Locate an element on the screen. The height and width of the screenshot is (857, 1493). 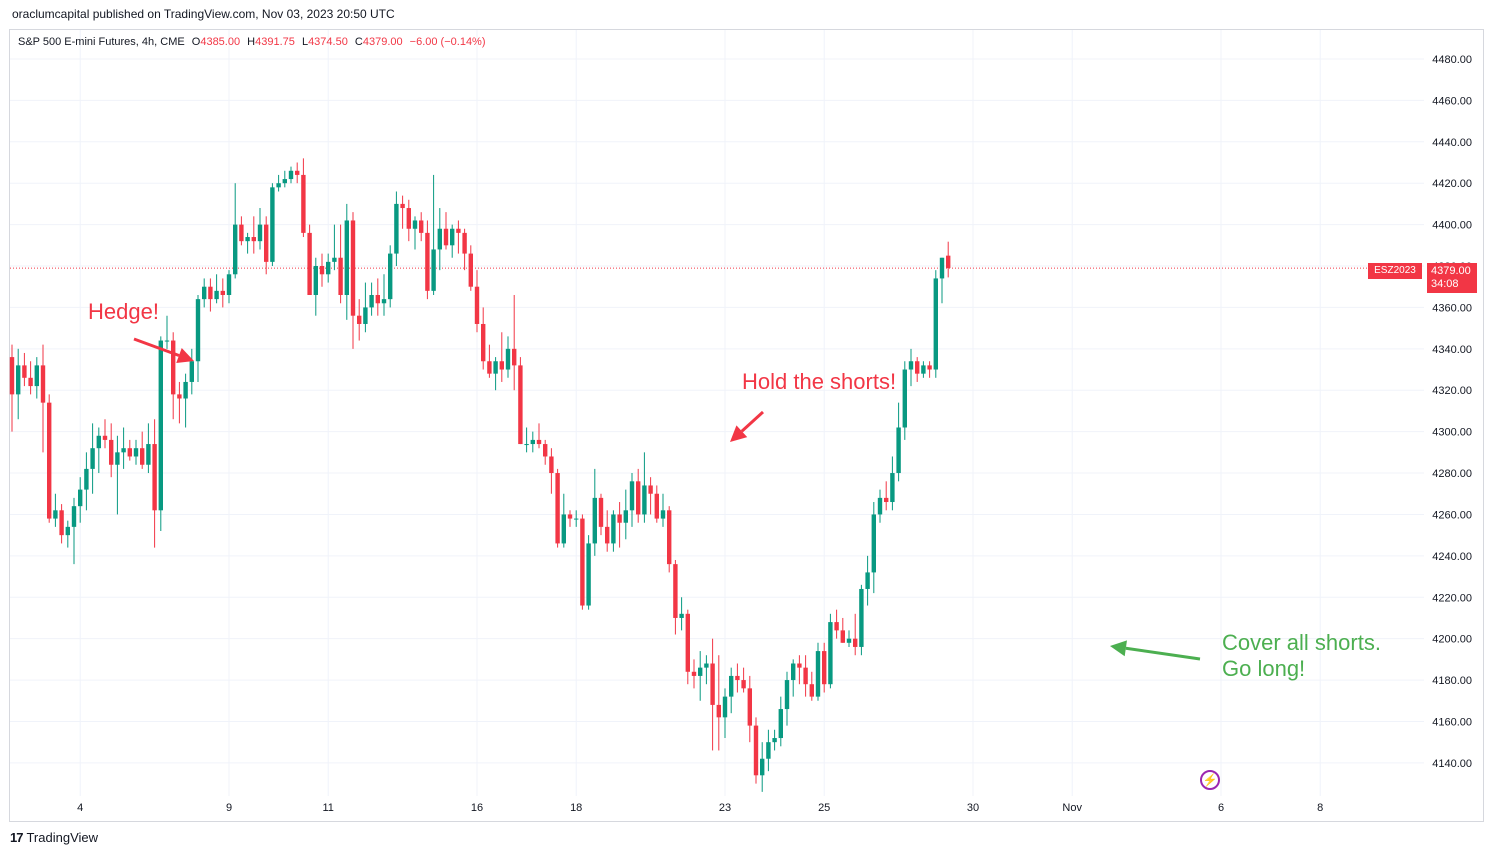
brand-name: TradingView is located at coordinates (62, 837).